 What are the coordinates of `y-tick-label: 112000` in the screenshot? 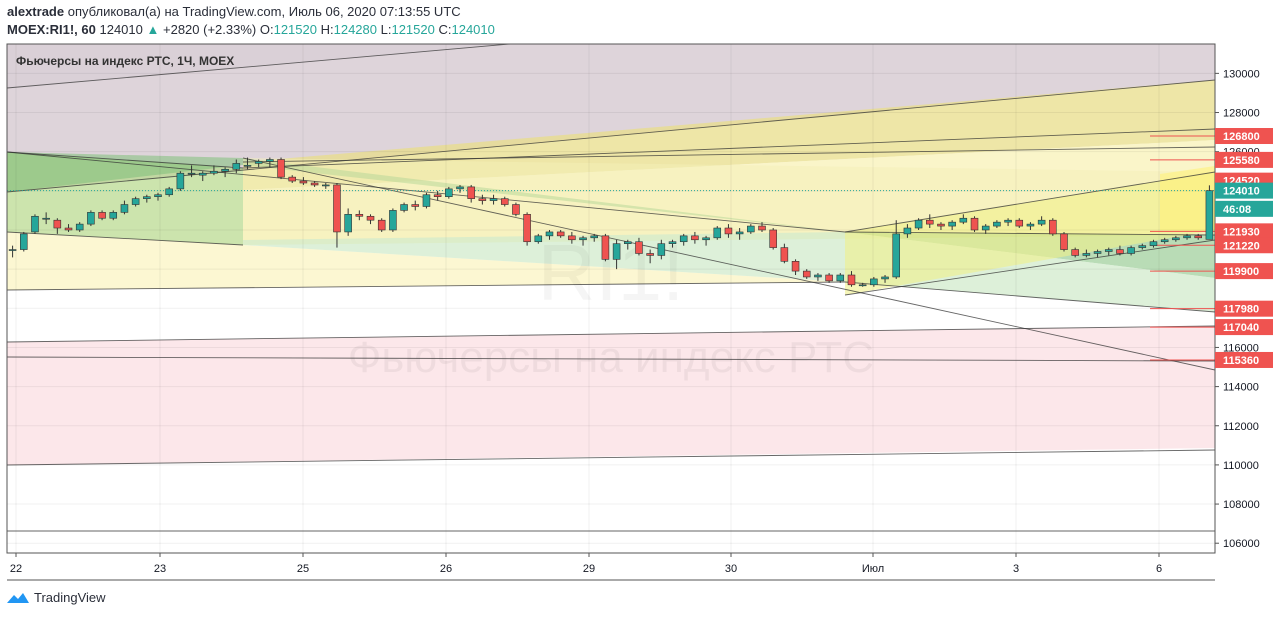 It's located at (1241, 427).